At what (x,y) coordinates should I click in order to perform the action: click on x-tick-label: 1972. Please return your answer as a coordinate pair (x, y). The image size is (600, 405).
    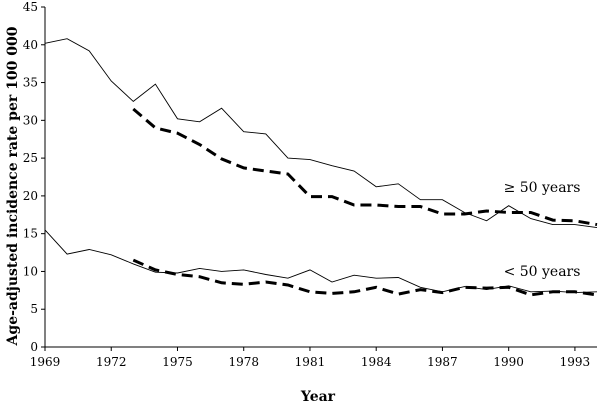
    Looking at the image, I should click on (111, 362).